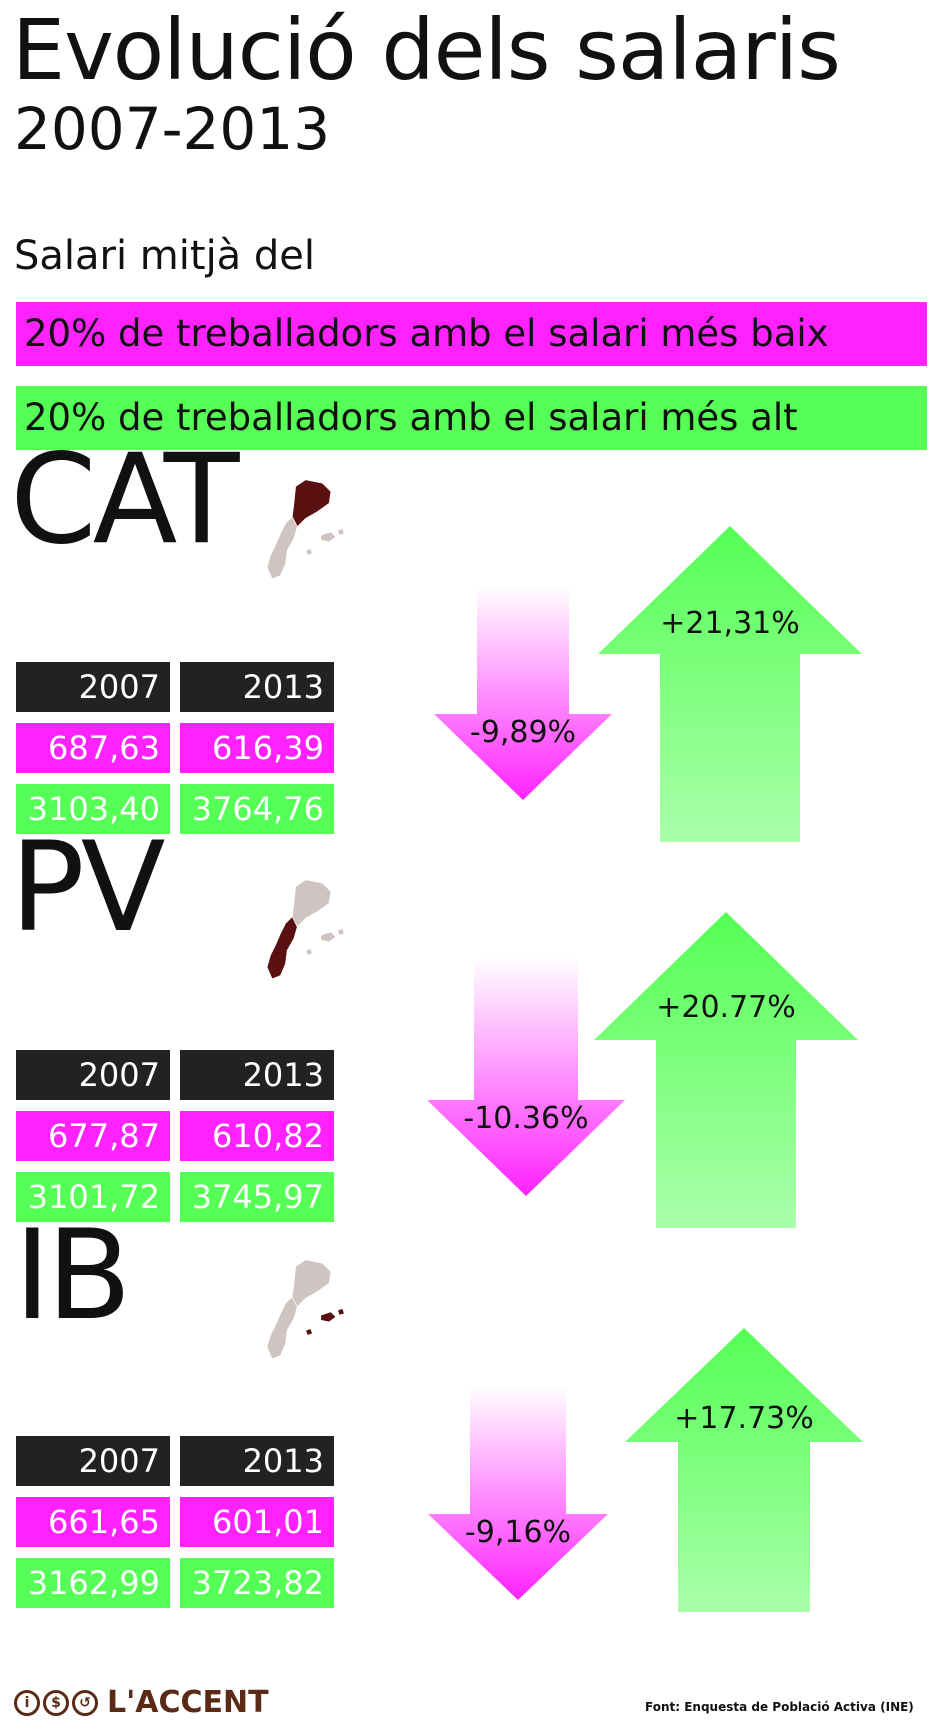  What do you see at coordinates (93, 748) in the screenshot?
I see `low-value-cell: 687,63` at bounding box center [93, 748].